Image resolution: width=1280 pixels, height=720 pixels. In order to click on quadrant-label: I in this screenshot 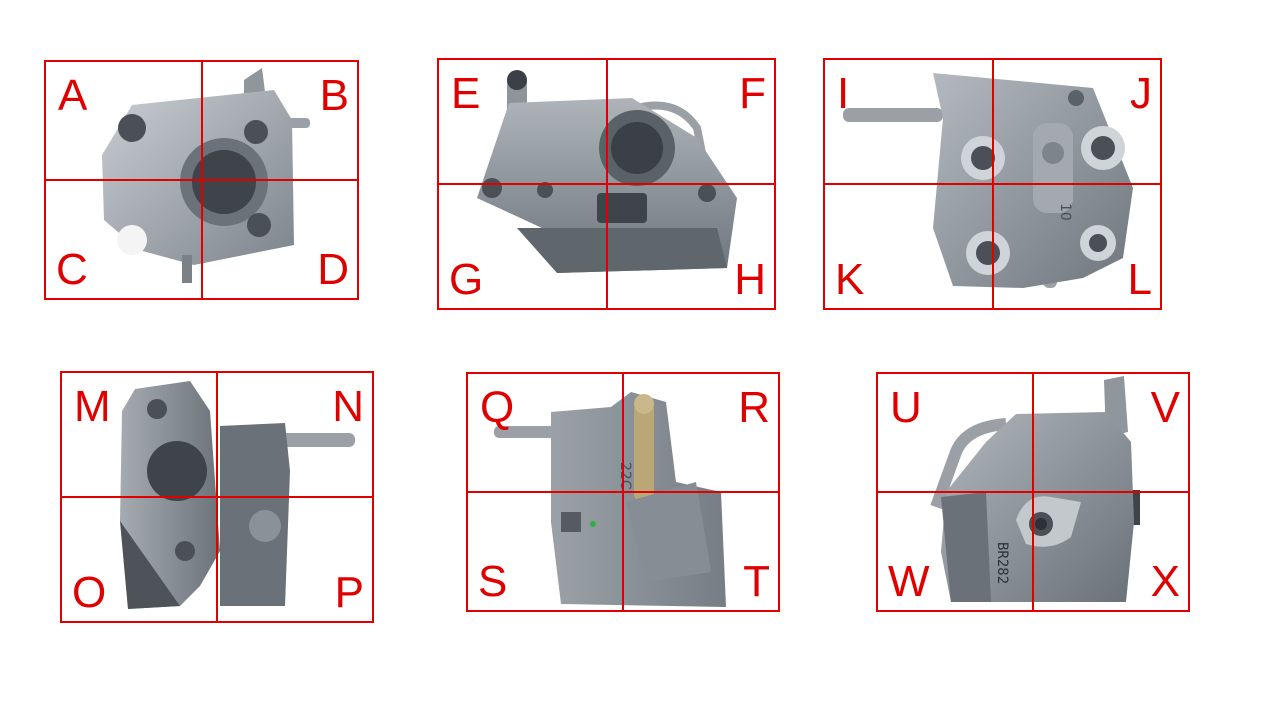, I will do `click(843, 93)`.